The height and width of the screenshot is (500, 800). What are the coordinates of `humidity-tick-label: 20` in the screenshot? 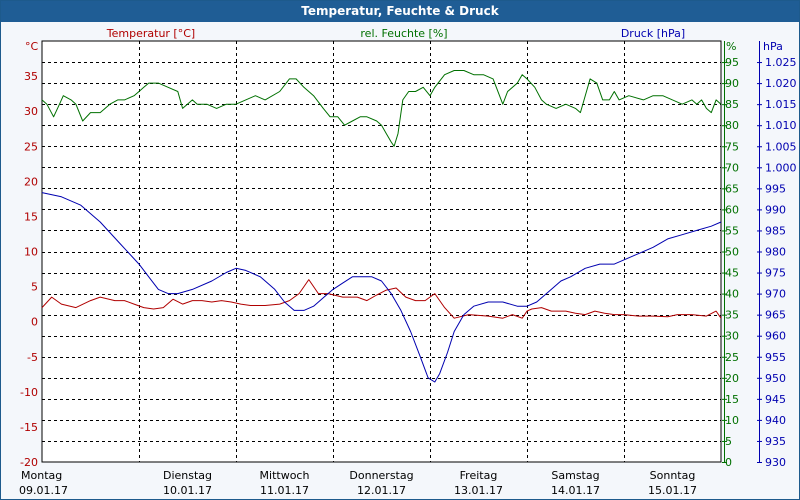 It's located at (732, 378).